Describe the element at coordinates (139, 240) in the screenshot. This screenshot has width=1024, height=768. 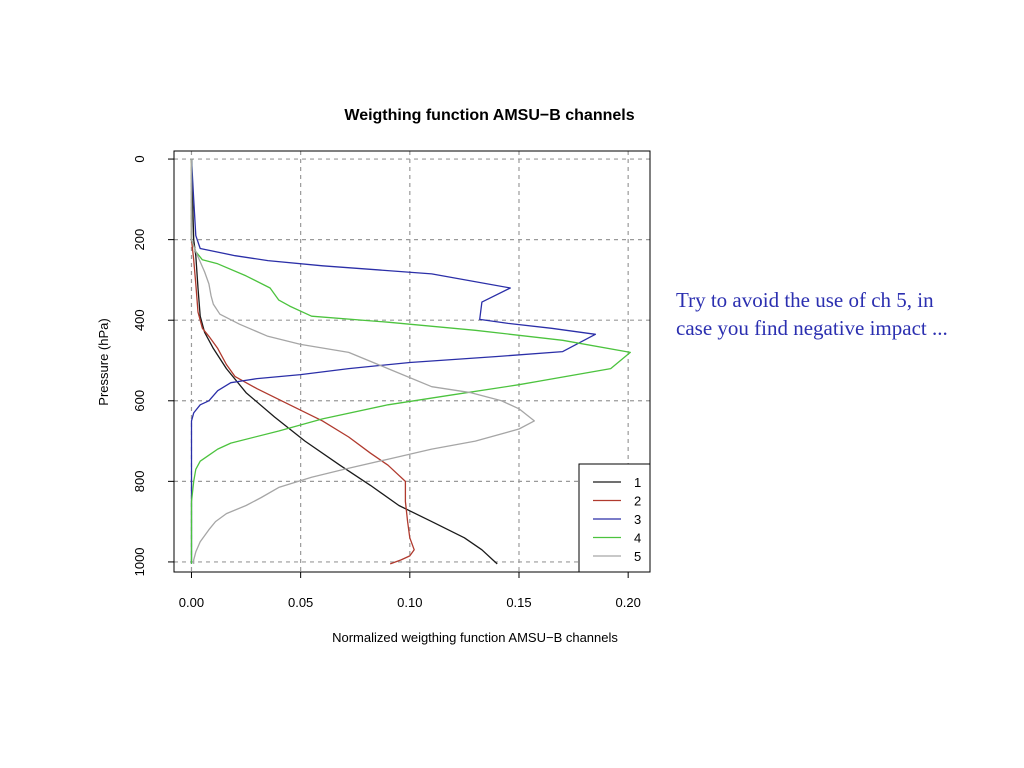
I see `y-tick-label: 200` at that location.